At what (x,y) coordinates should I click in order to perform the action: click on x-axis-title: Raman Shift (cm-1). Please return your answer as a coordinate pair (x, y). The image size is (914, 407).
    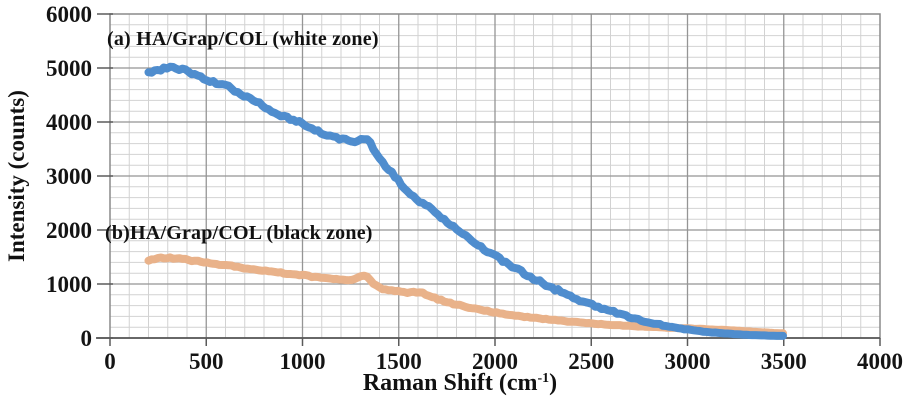
    Looking at the image, I should click on (460, 383).